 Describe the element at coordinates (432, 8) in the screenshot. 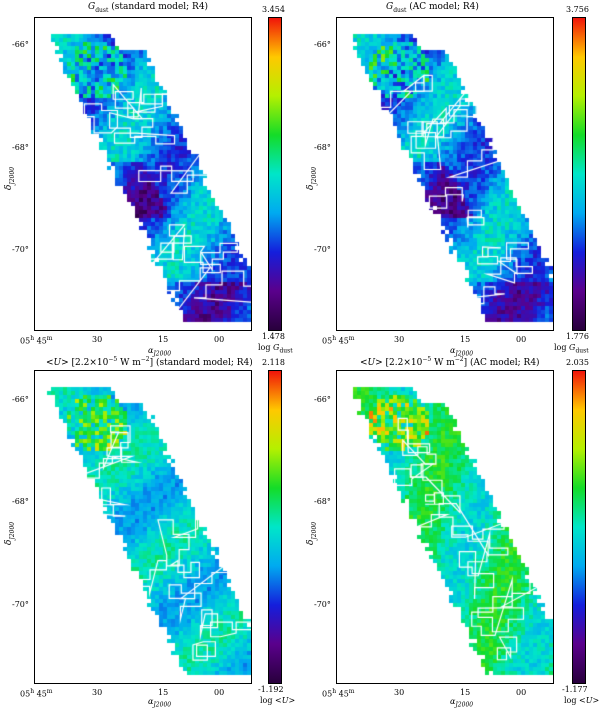

I see `panel-title: Gdust (AC model; R4)` at that location.